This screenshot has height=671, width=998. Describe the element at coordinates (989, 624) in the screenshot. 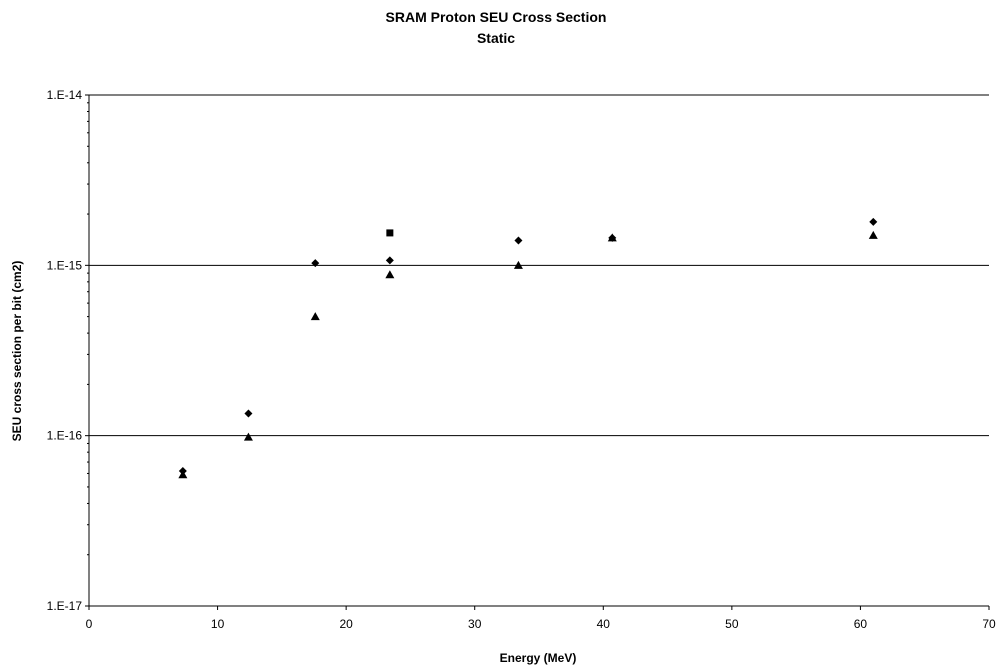

I see `x-tick-label: 70` at that location.